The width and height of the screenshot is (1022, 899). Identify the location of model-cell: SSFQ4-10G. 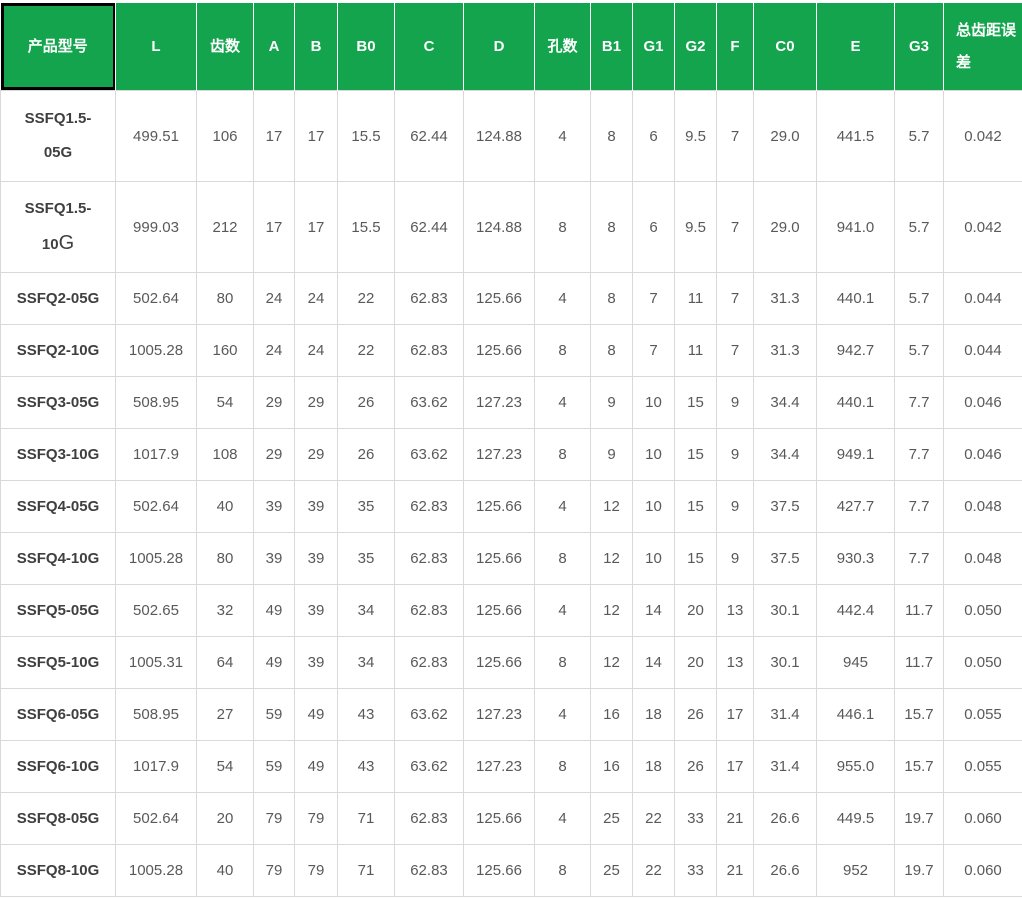
(58, 558).